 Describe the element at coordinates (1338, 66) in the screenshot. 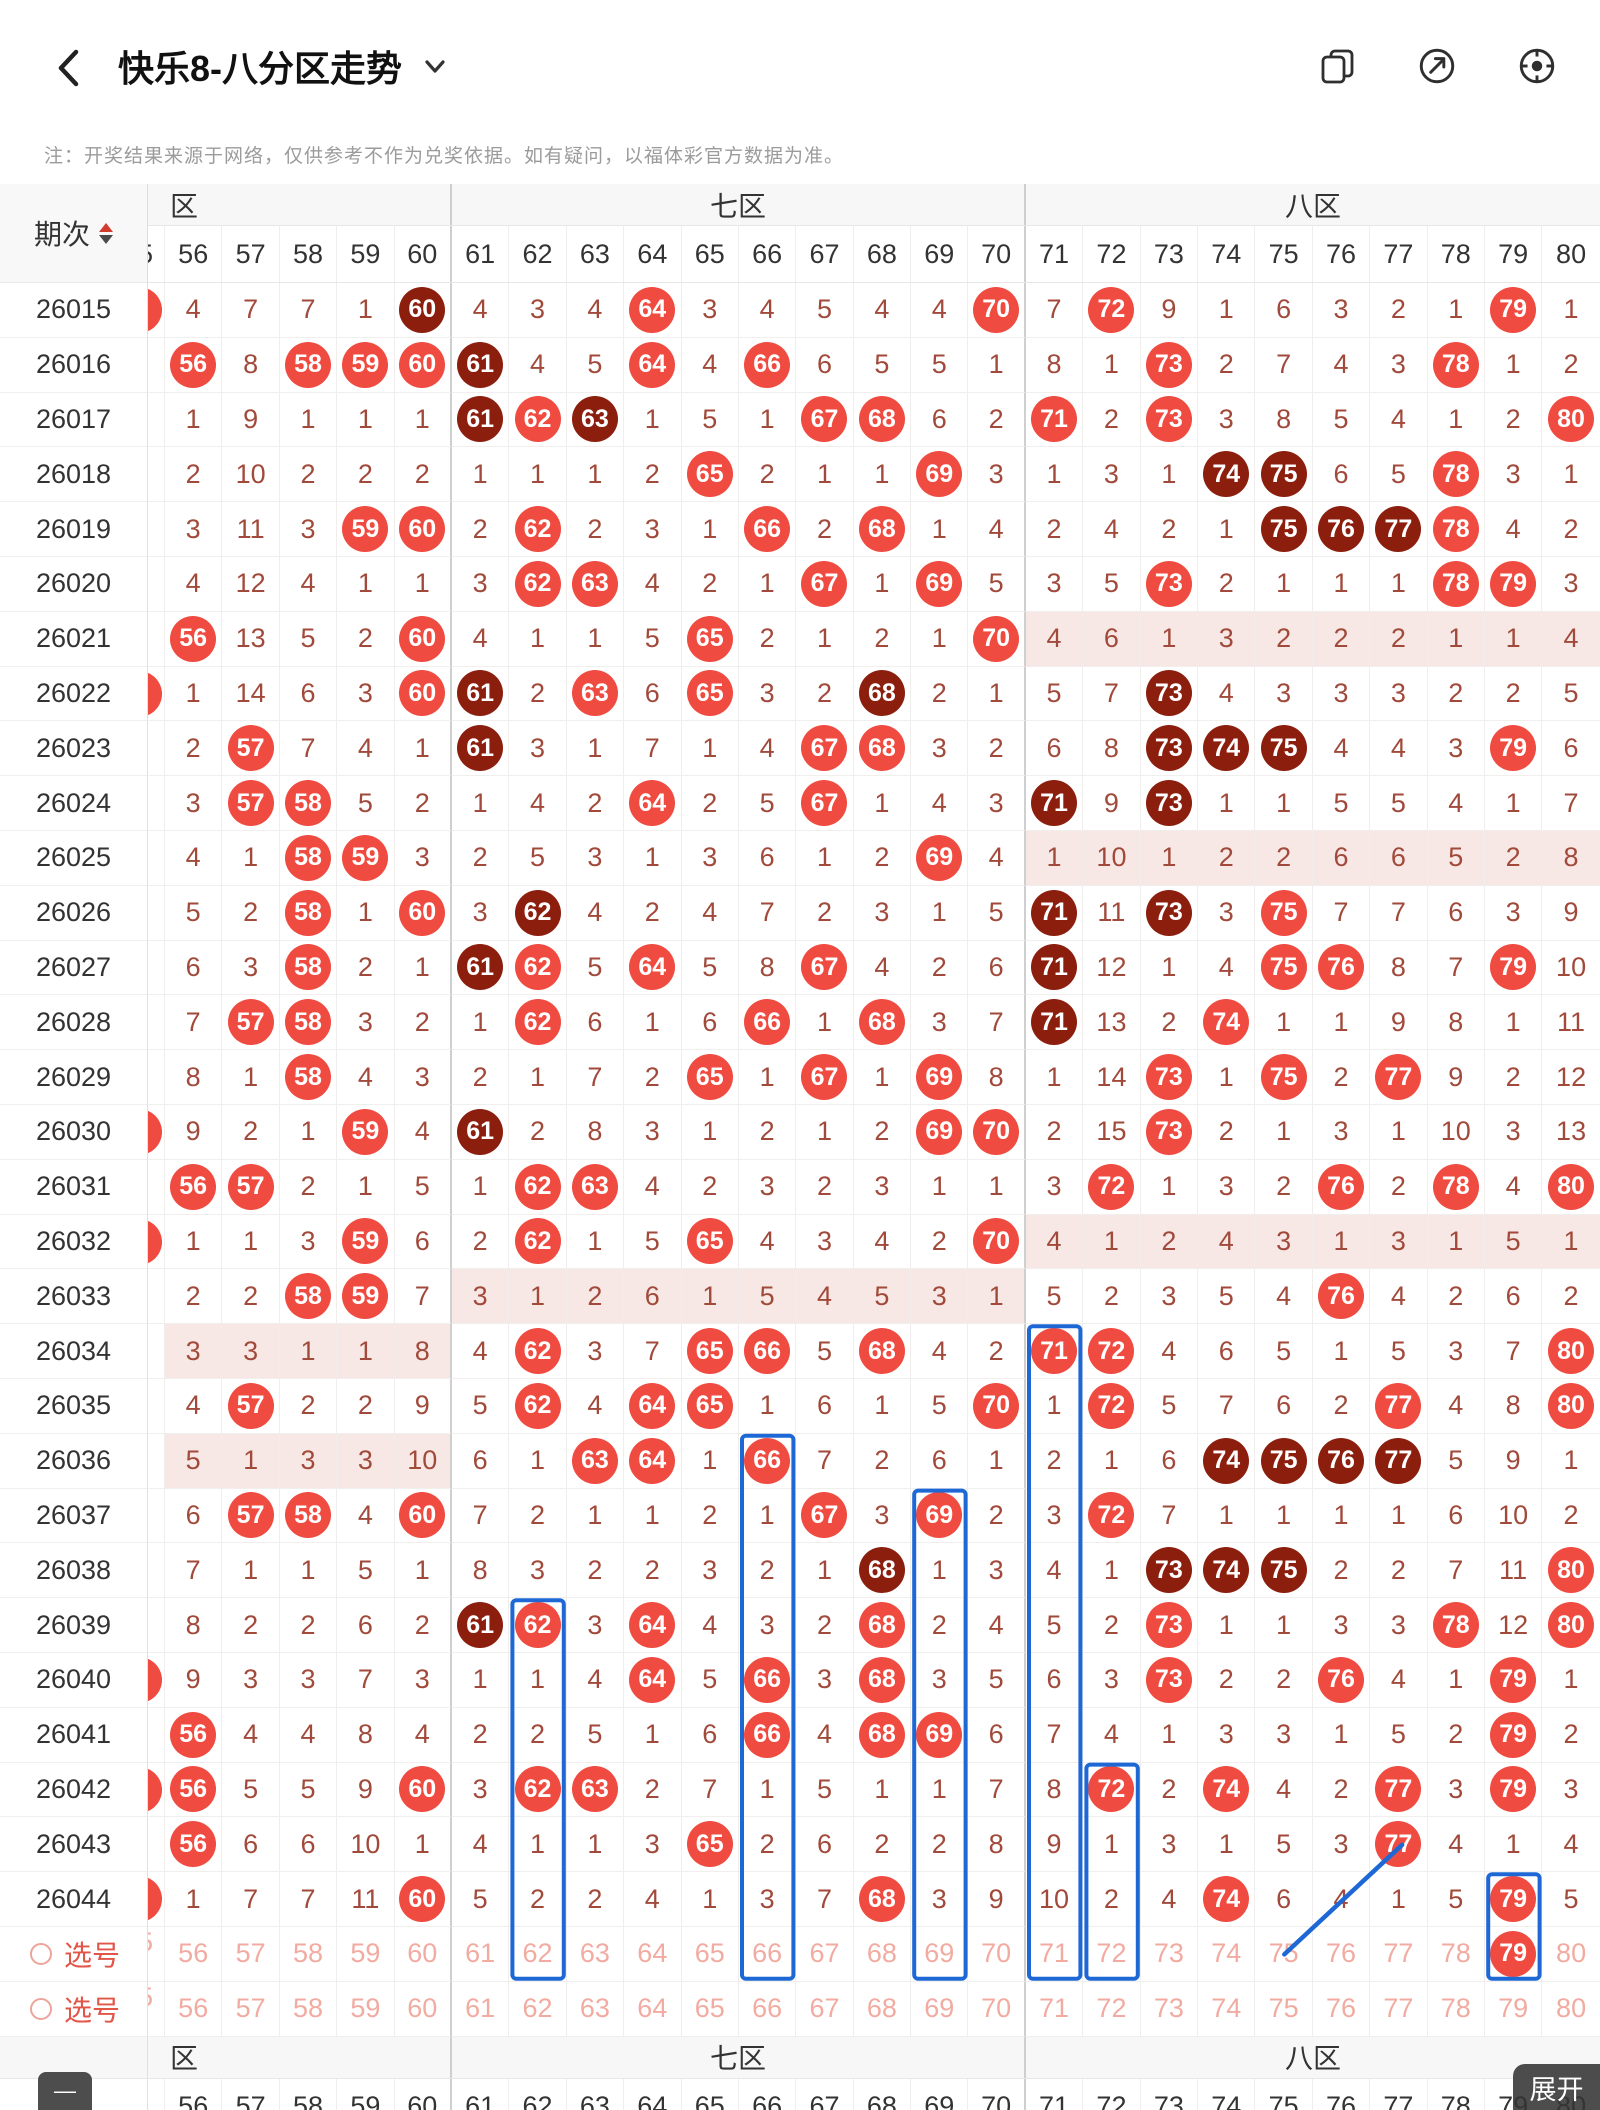

I see `card-switch-icon` at that location.